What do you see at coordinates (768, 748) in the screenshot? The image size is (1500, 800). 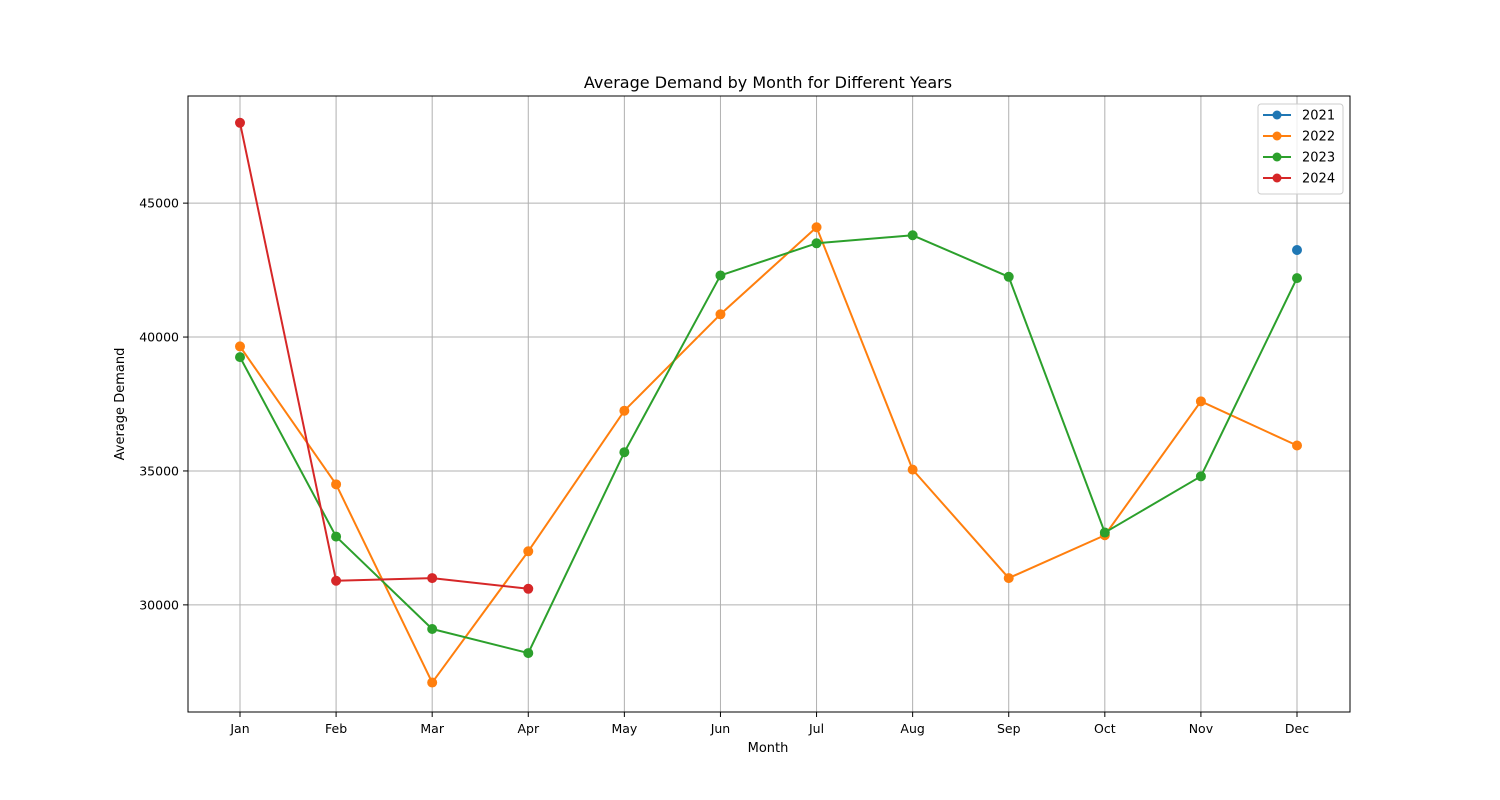 I see `x-axis-label: Month` at bounding box center [768, 748].